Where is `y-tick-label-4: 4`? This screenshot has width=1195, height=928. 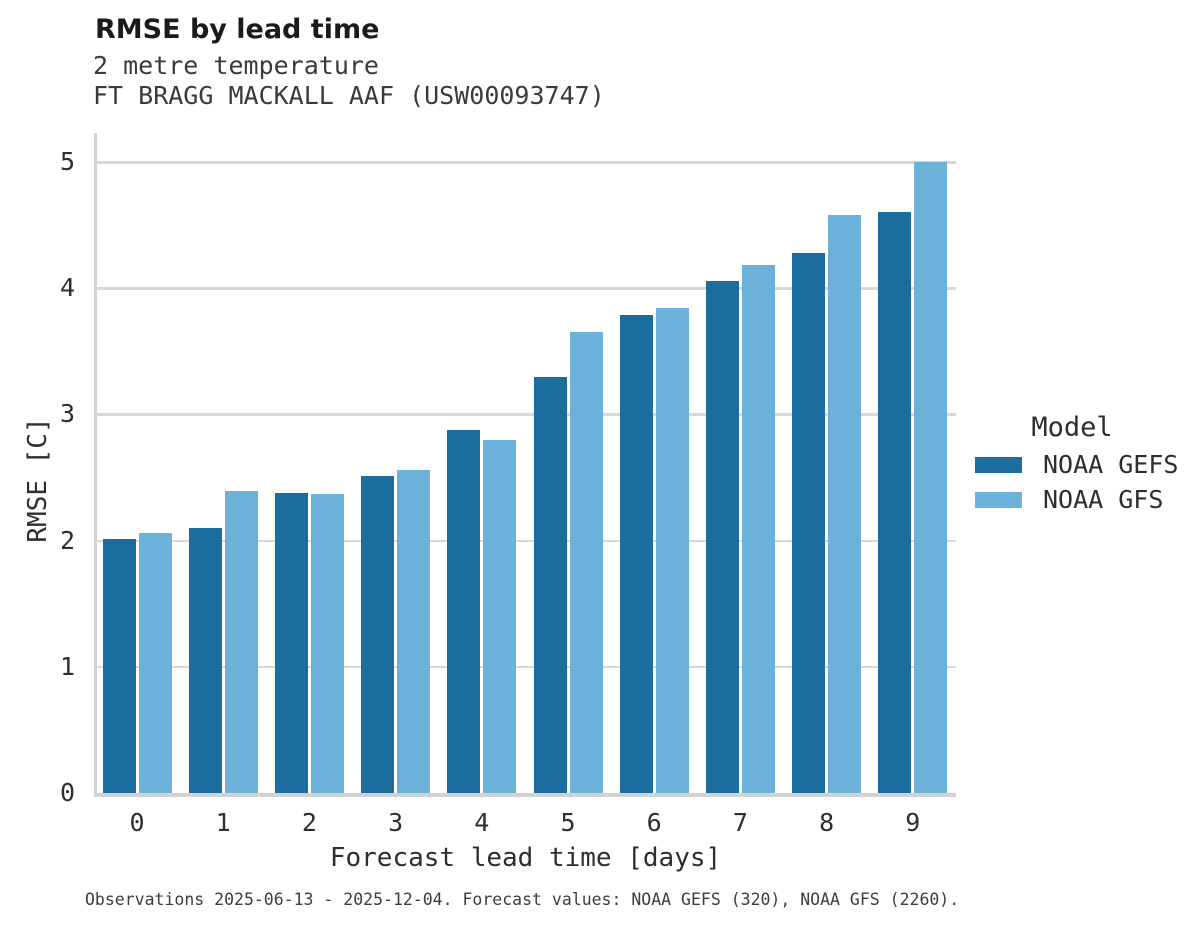 y-tick-label-4: 4 is located at coordinates (67, 288).